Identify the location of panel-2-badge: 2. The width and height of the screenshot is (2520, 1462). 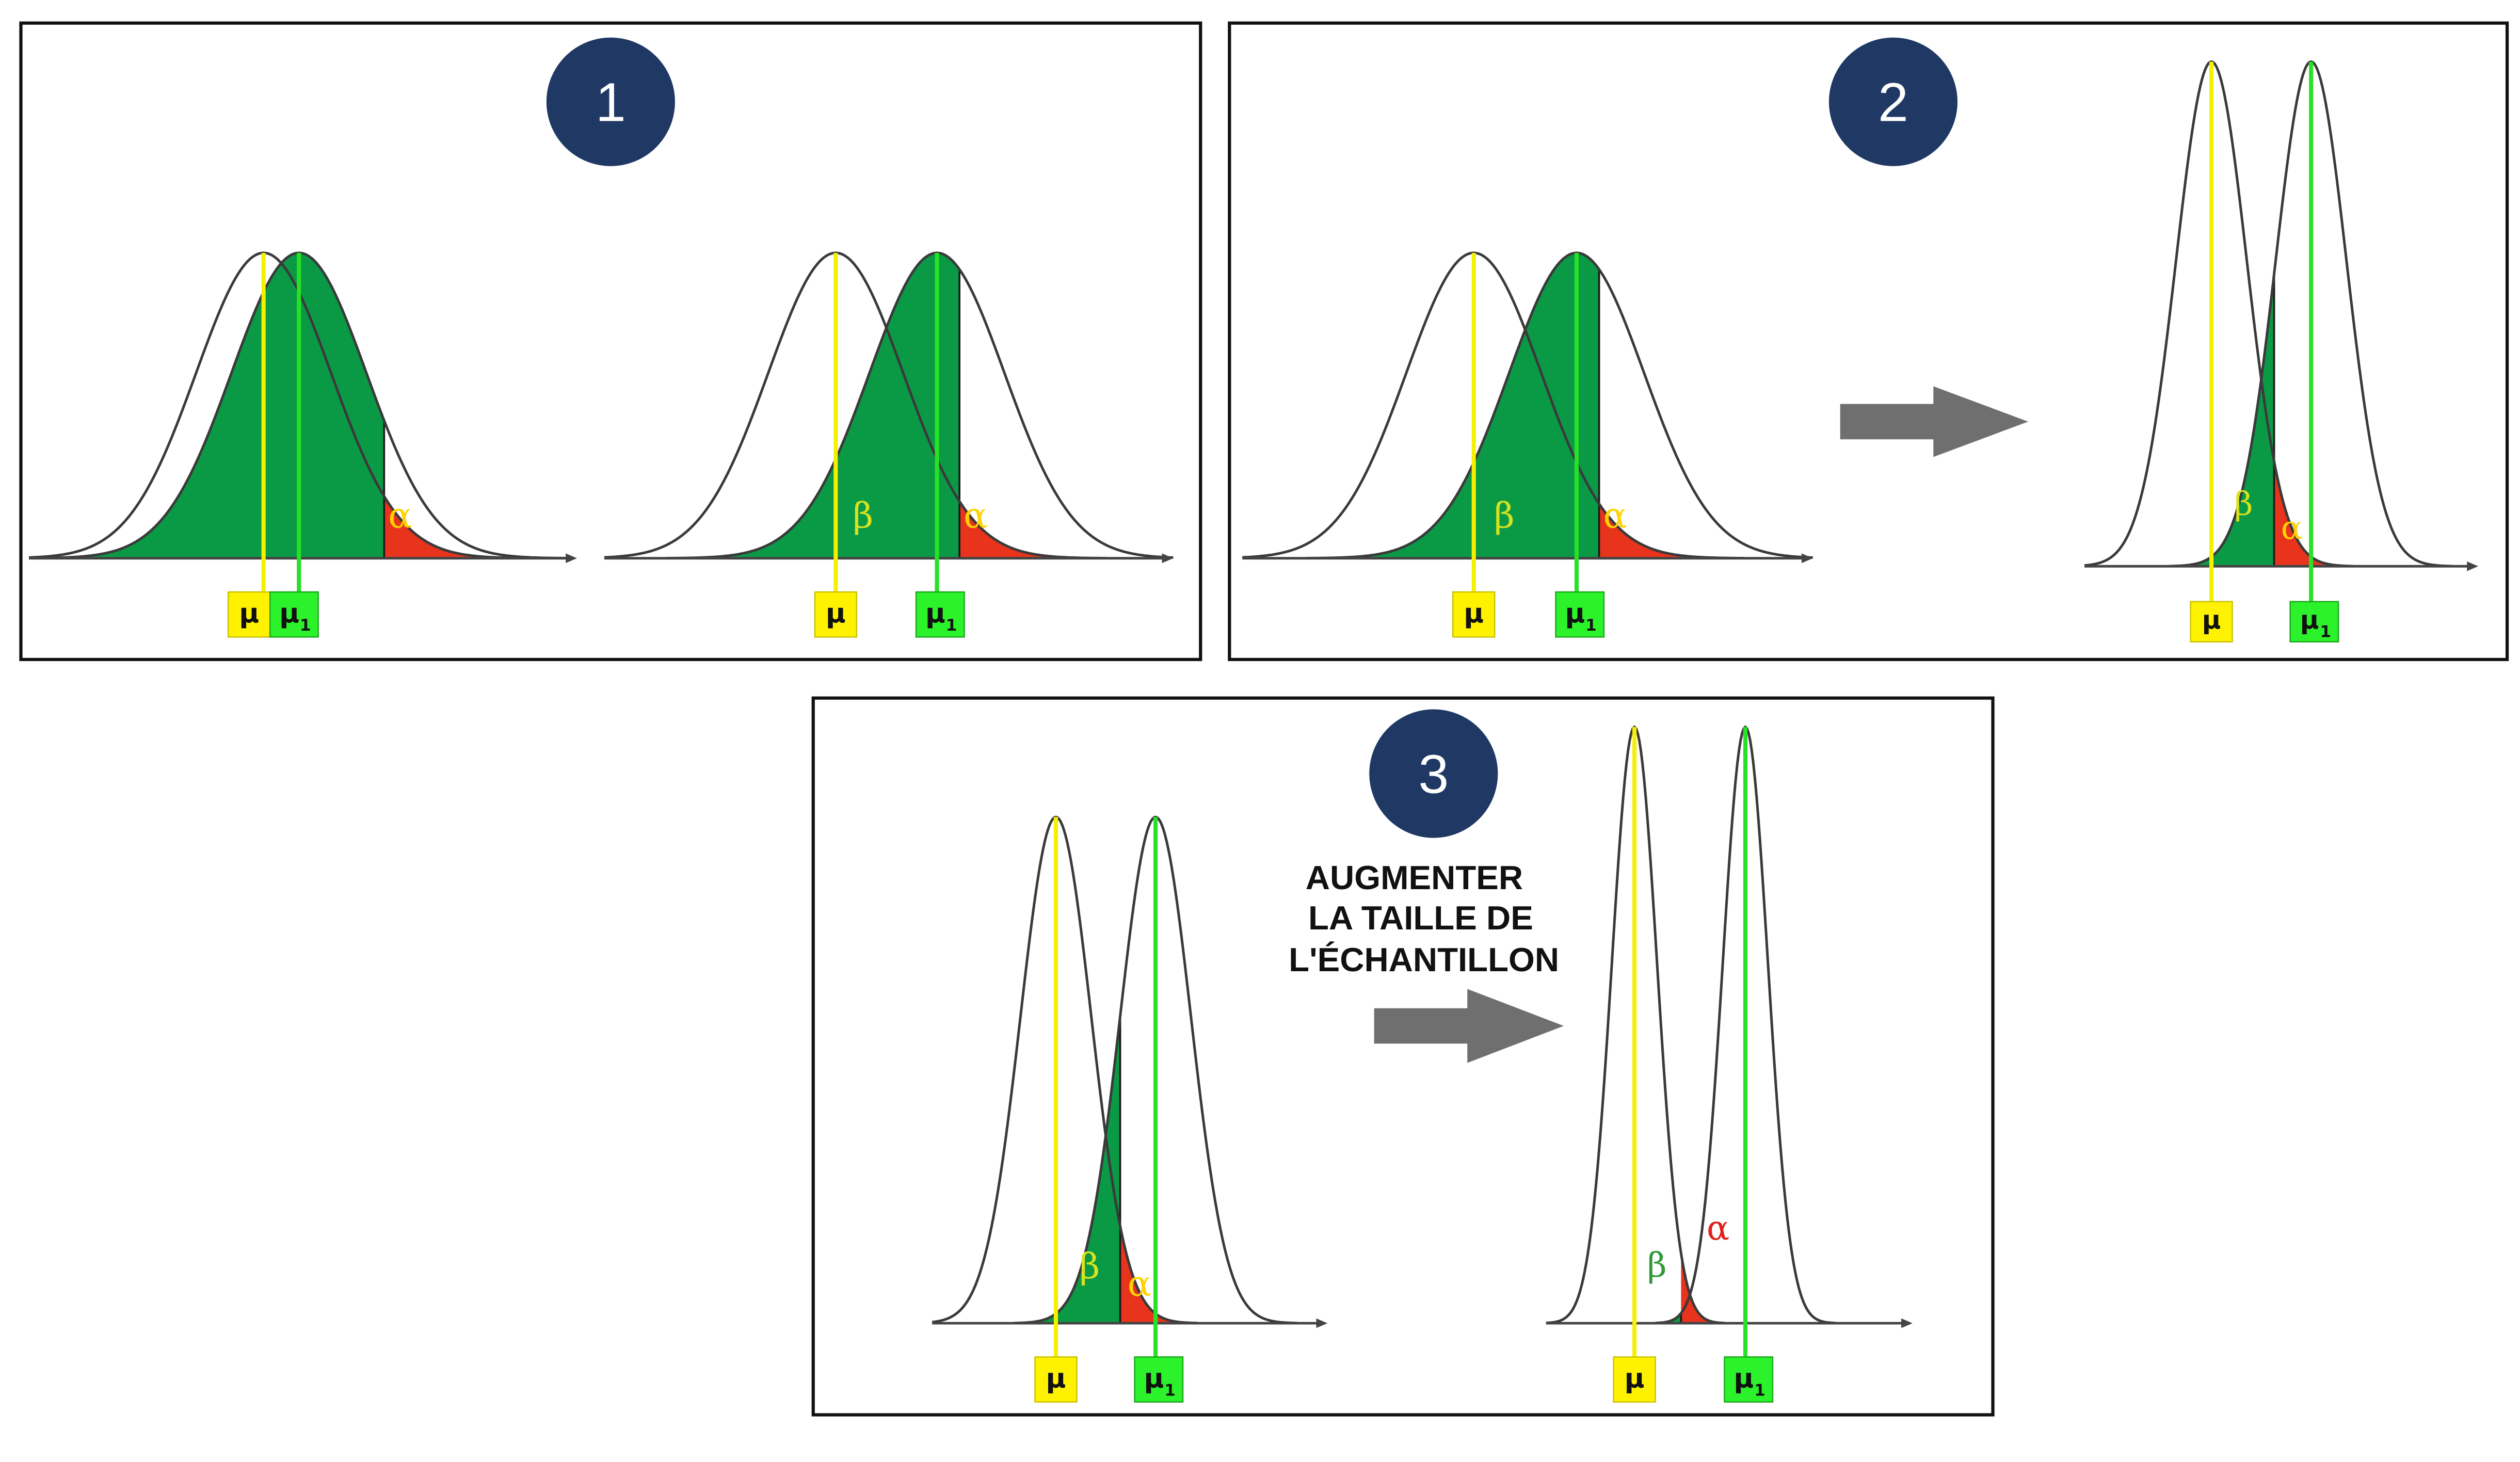
(1893, 101).